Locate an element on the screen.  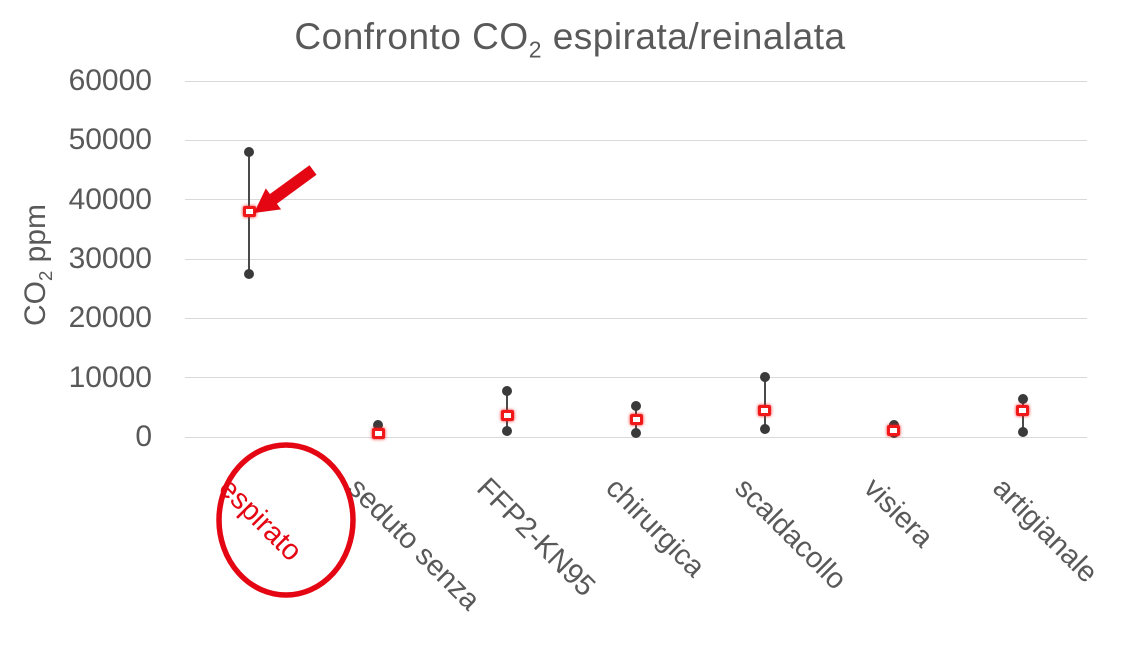
category-label-ffp2-kn95: FFP2-KN95 is located at coordinates (536, 537).